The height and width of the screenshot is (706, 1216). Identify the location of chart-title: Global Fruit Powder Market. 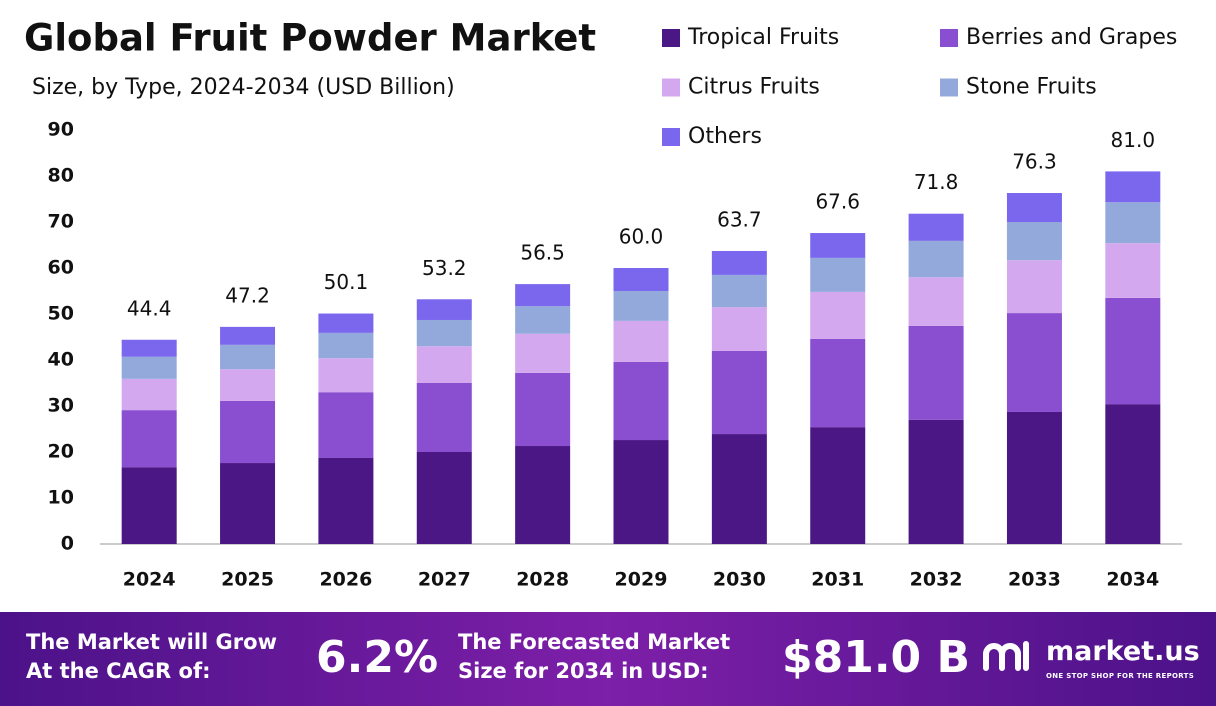
(310, 38).